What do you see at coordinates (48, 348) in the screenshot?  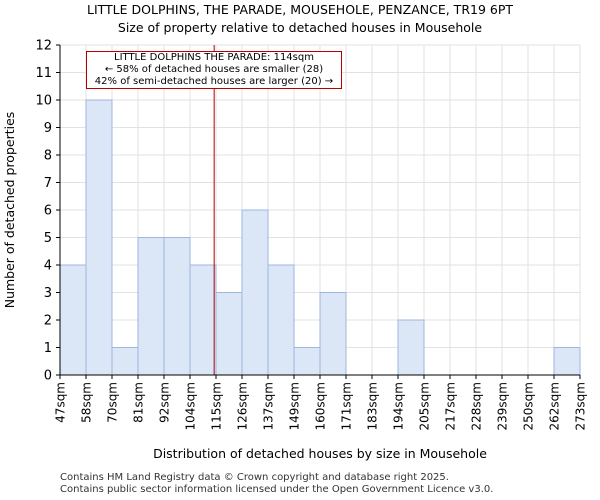 I see `y-tick-label: 1` at bounding box center [48, 348].